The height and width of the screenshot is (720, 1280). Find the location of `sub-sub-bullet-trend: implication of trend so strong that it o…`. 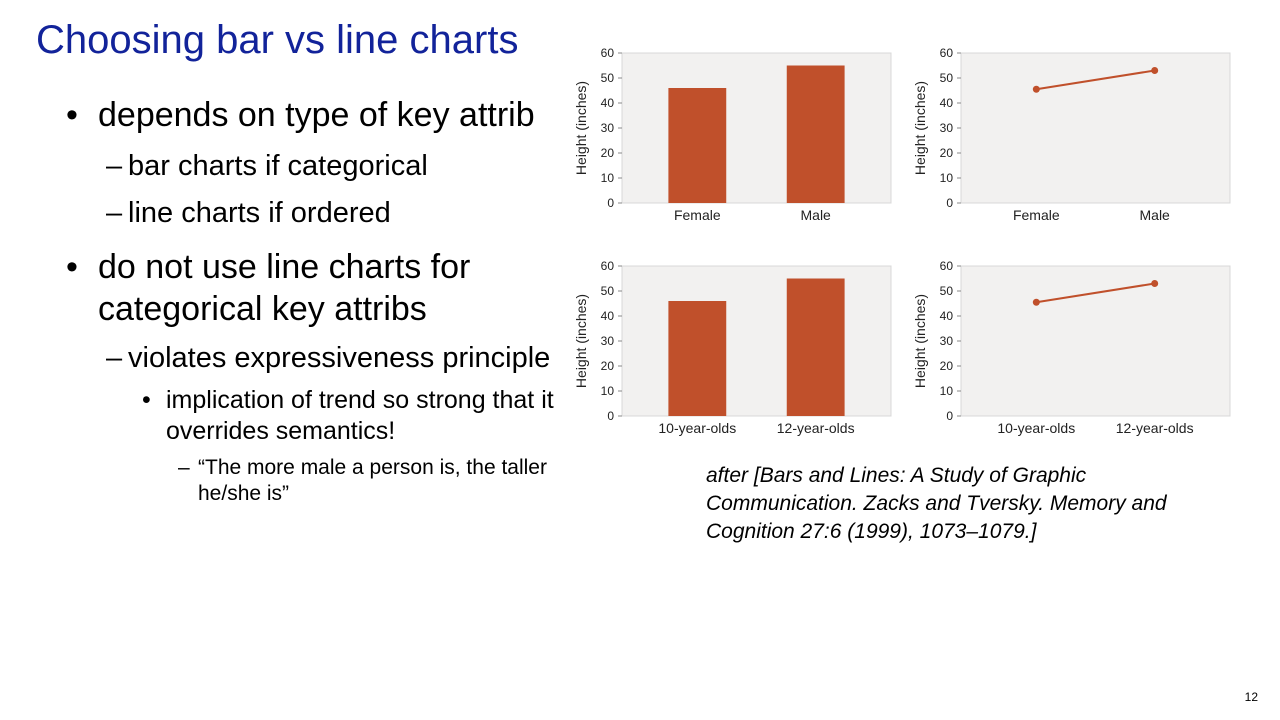

sub-sub-bullet-trend: implication of trend so strong that it o… is located at coordinates (316, 416).